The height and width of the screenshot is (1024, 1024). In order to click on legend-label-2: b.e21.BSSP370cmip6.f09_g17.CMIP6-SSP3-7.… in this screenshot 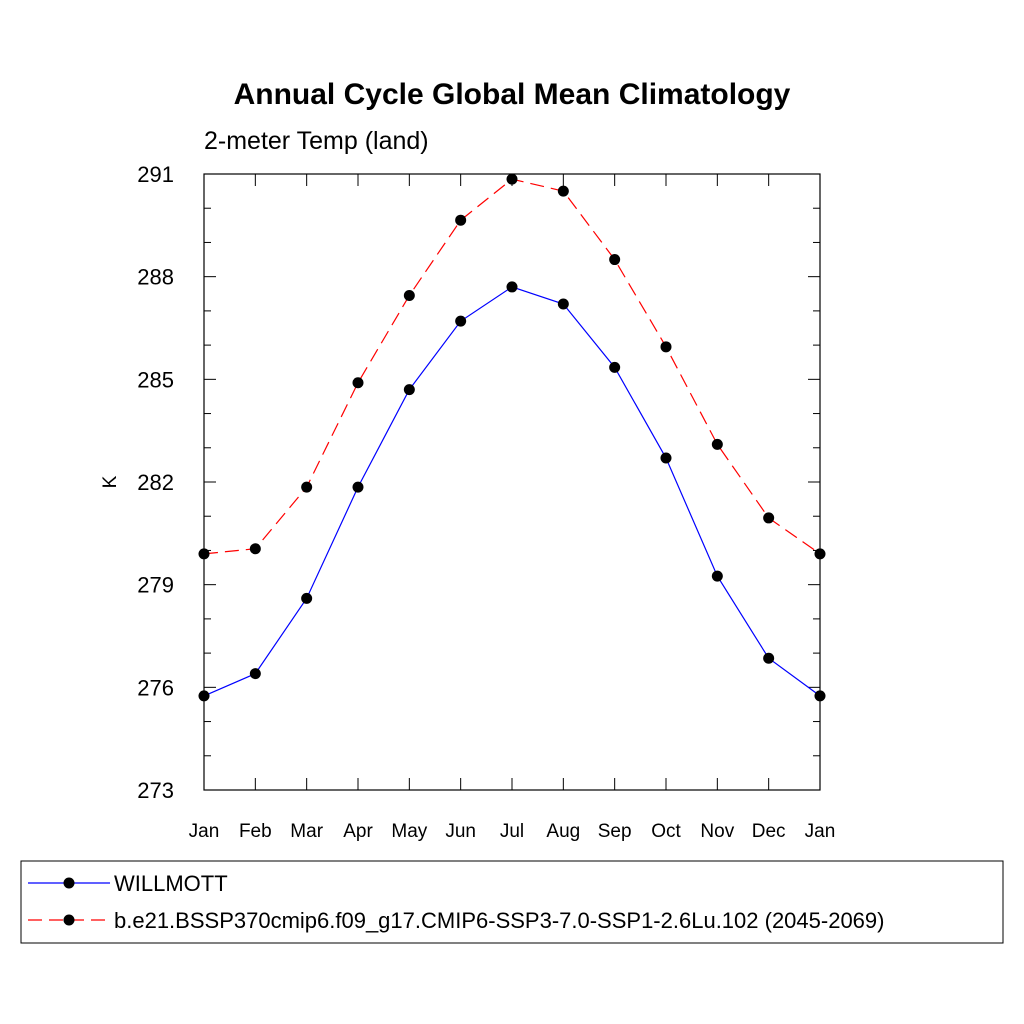, I will do `click(499, 920)`.